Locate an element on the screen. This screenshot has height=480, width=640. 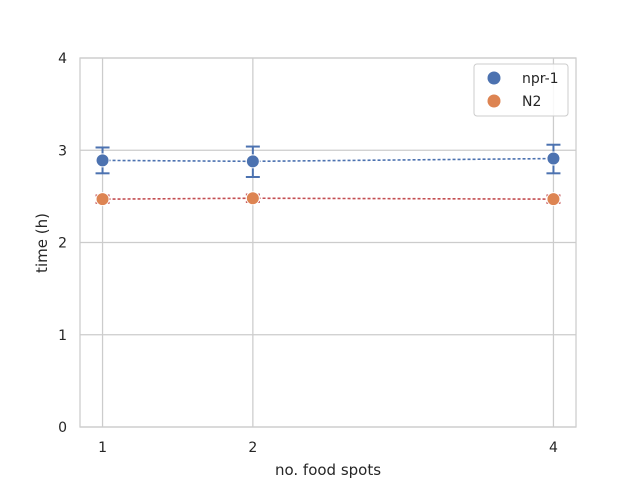
x-tick-label: 4 is located at coordinates (553, 448).